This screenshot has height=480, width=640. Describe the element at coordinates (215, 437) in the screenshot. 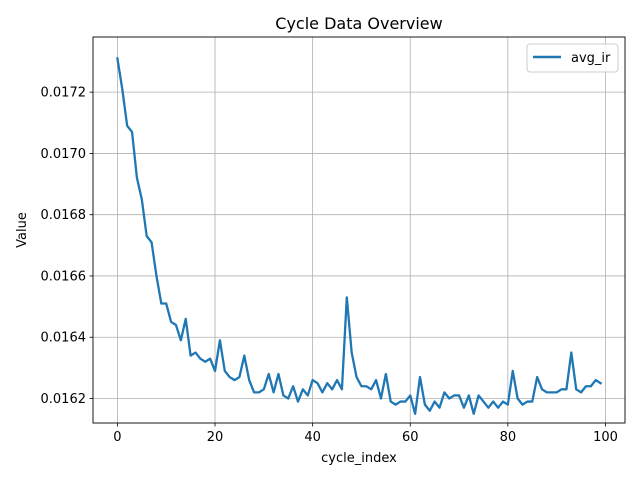

I see `x-tick-label: 20` at that location.